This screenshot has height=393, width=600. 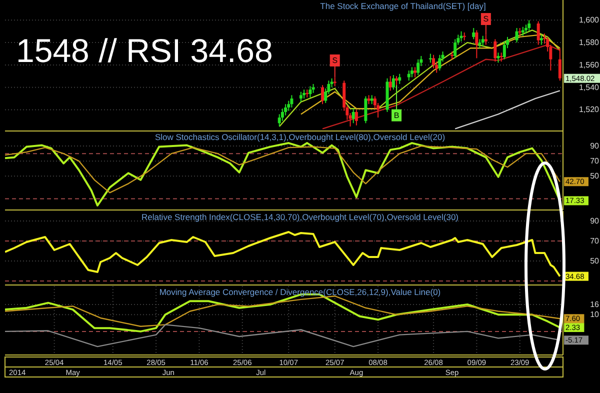 I want to click on y-tick-label: 1,580, so click(x=589, y=43).